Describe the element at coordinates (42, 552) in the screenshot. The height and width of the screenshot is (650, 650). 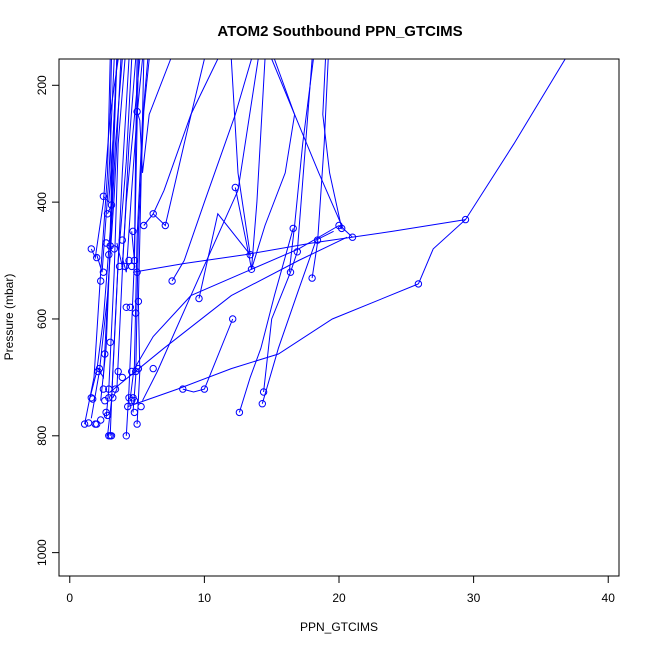
I see `y-tick-label-5: 1000` at that location.